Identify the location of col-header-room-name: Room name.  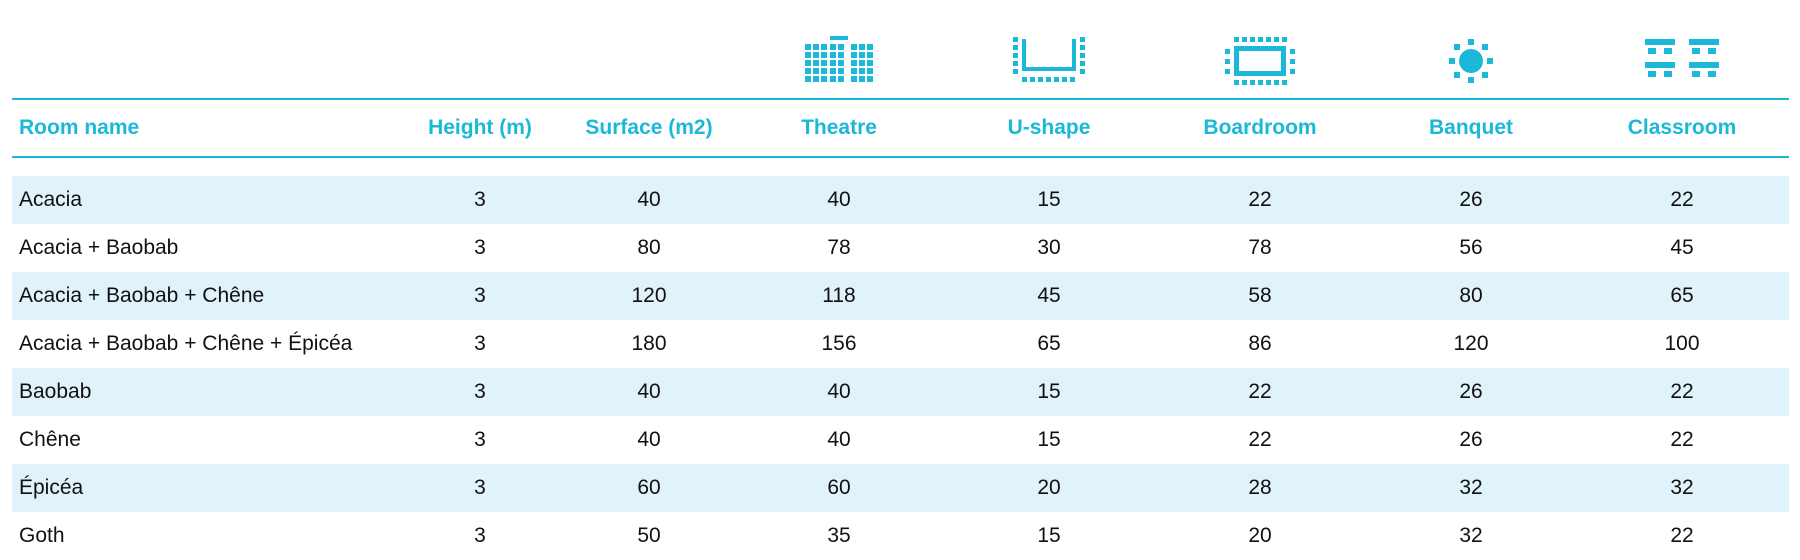
(79, 127).